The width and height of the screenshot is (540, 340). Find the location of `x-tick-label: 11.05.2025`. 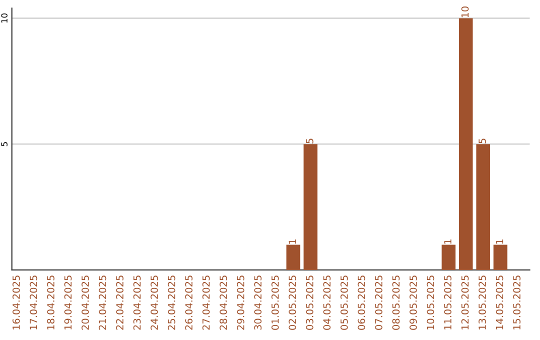

x-tick-label: 11.05.2025 is located at coordinates (448, 303).